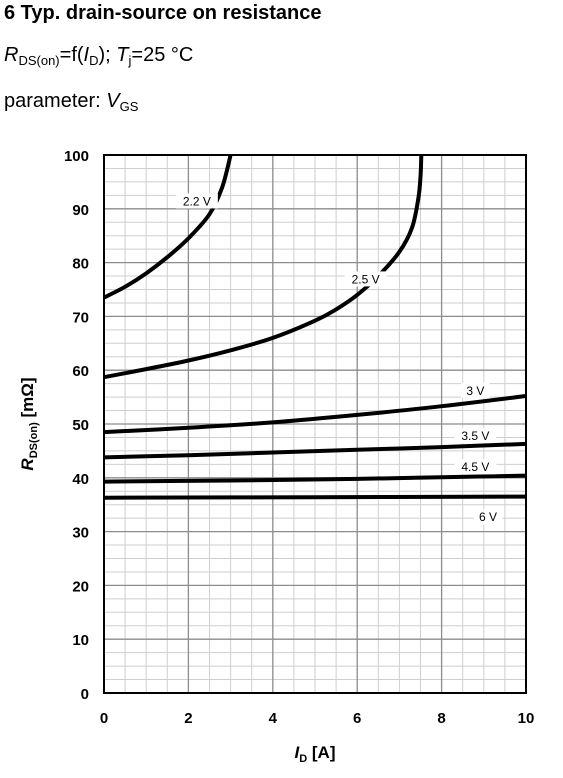 This screenshot has width=563, height=778. Describe the element at coordinates (11, 55) in the screenshot. I see `caption-r-symbol: R` at that location.